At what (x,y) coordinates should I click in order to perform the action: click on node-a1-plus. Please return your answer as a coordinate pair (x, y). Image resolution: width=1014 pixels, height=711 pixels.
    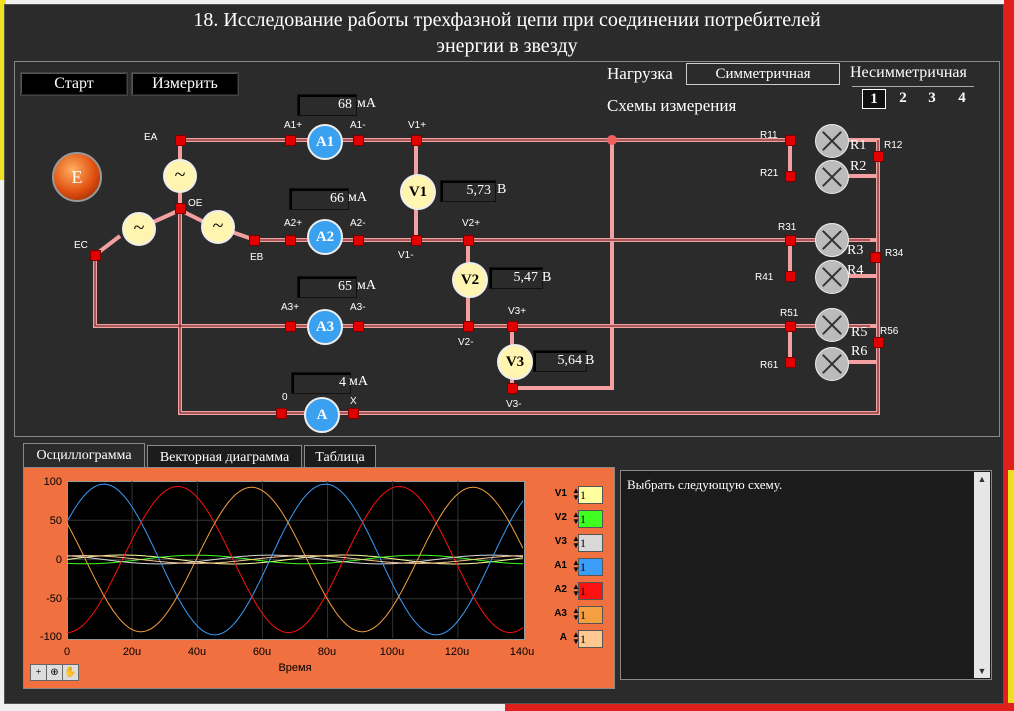
    Looking at the image, I should click on (290, 140).